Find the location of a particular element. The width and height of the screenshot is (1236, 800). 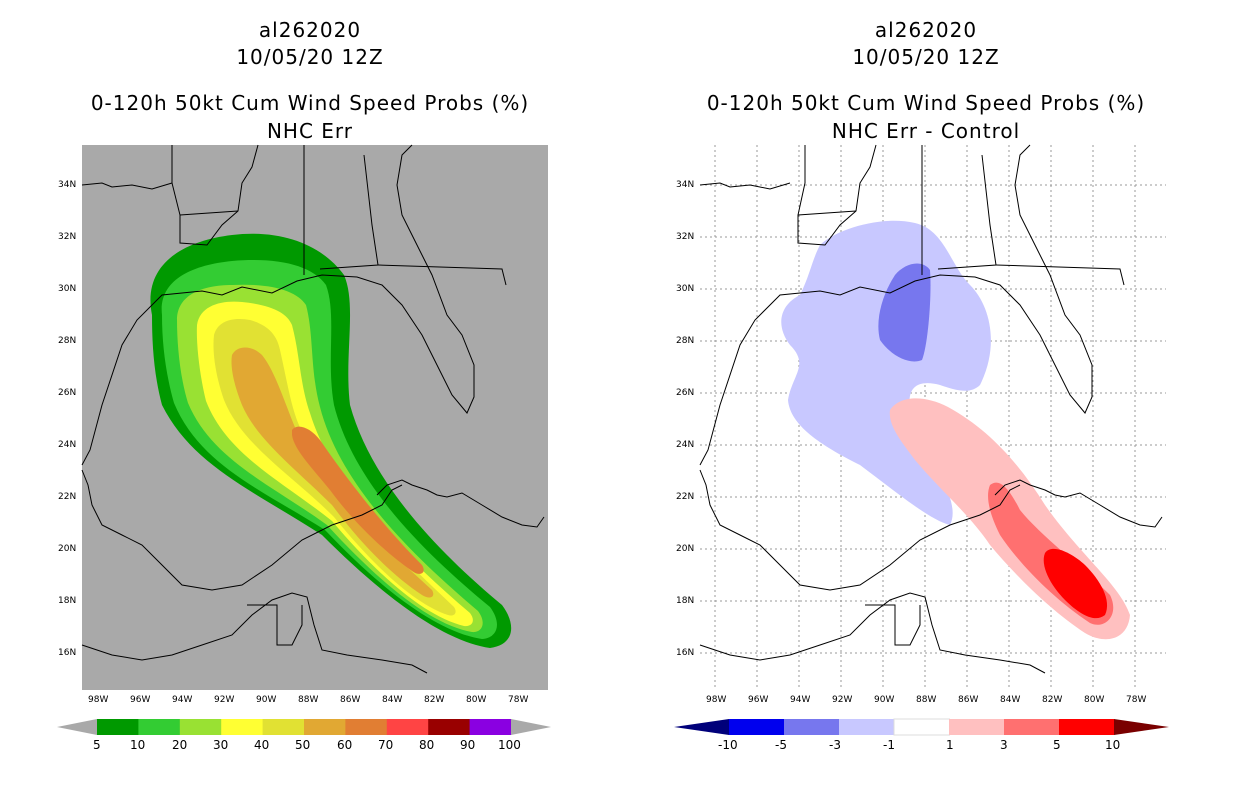

right-lon-label: 78W is located at coordinates (1136, 700).